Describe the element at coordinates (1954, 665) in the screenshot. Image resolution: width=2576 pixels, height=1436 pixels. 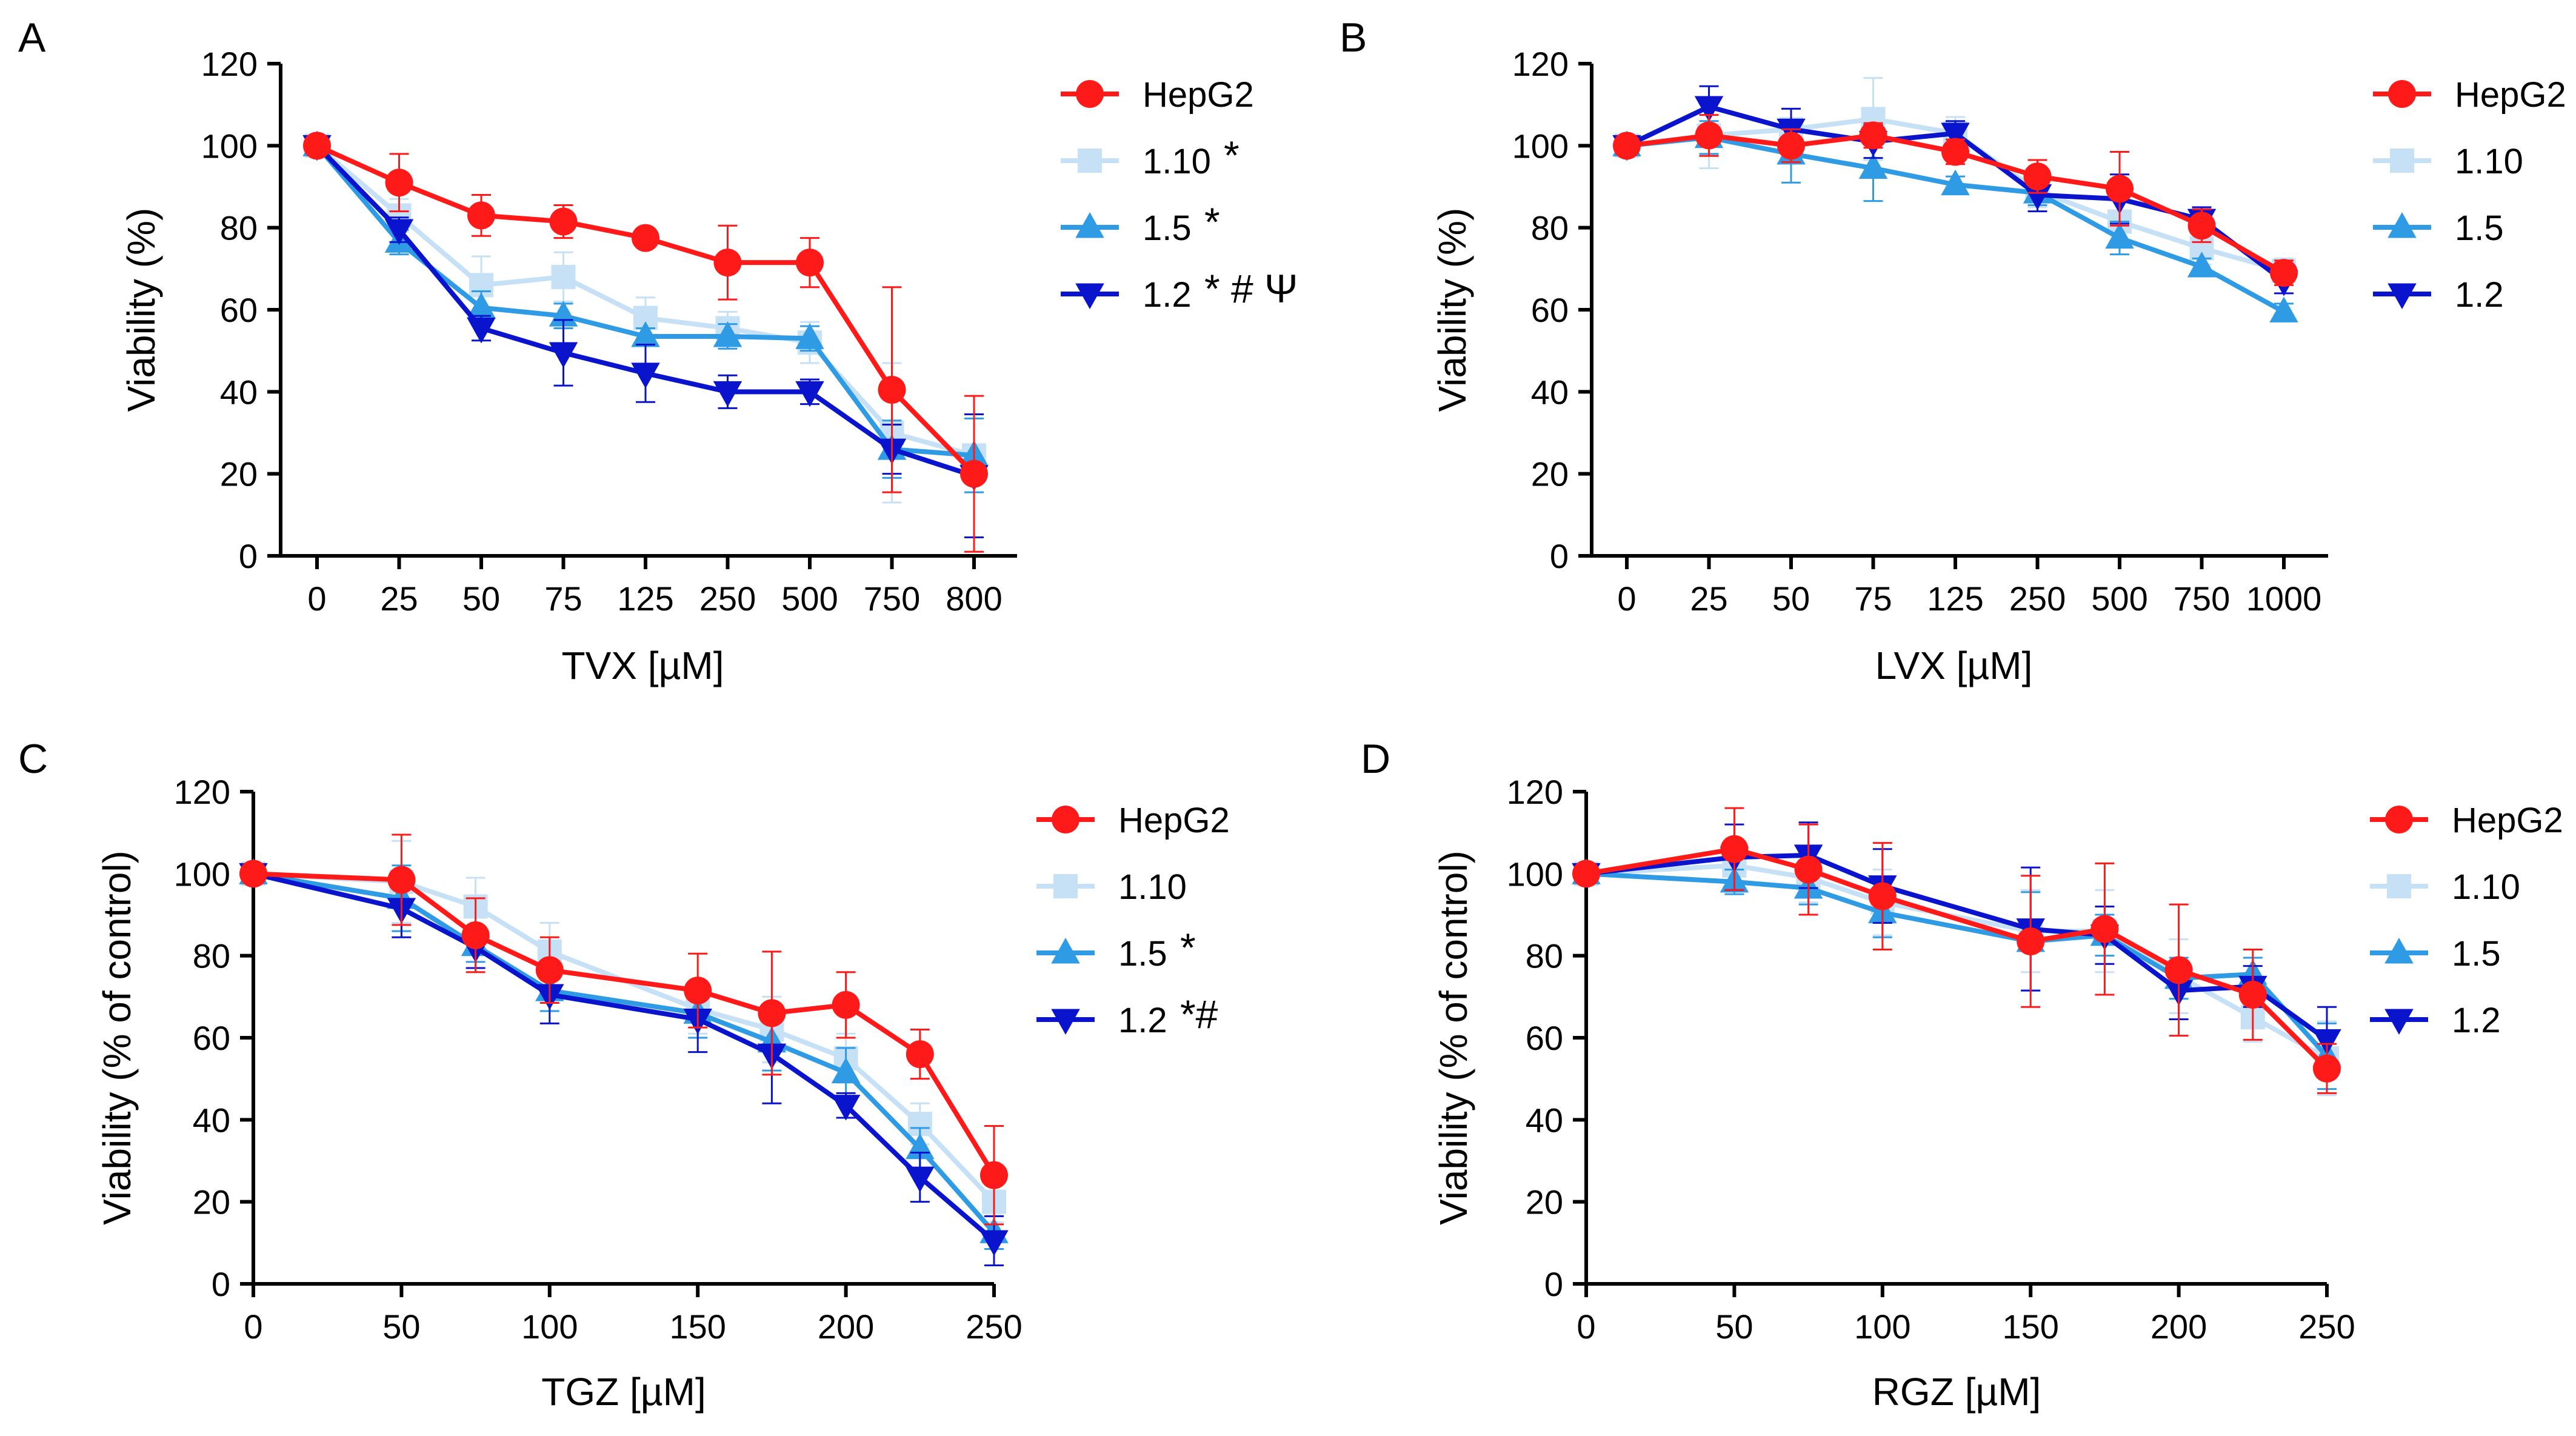
I see `x-axis-title: LVX [µM]` at that location.